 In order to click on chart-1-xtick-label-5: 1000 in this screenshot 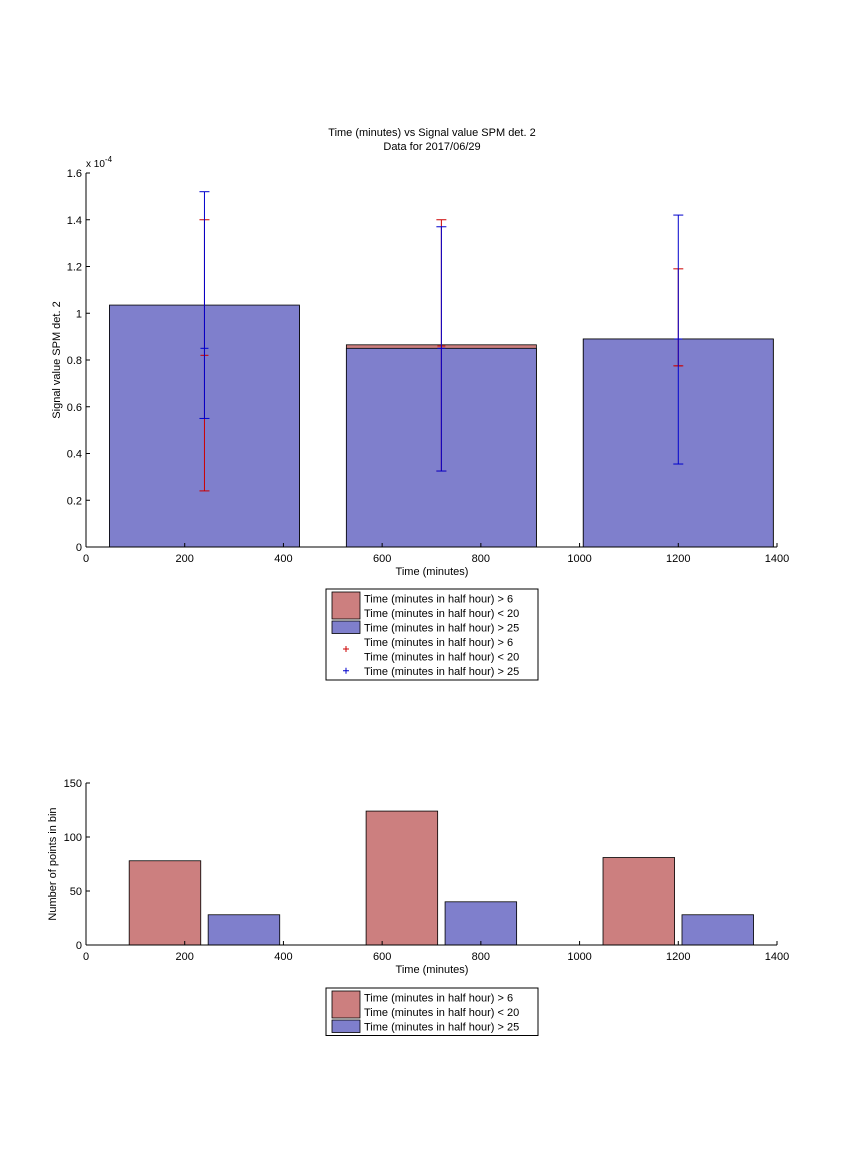, I will do `click(579, 559)`.